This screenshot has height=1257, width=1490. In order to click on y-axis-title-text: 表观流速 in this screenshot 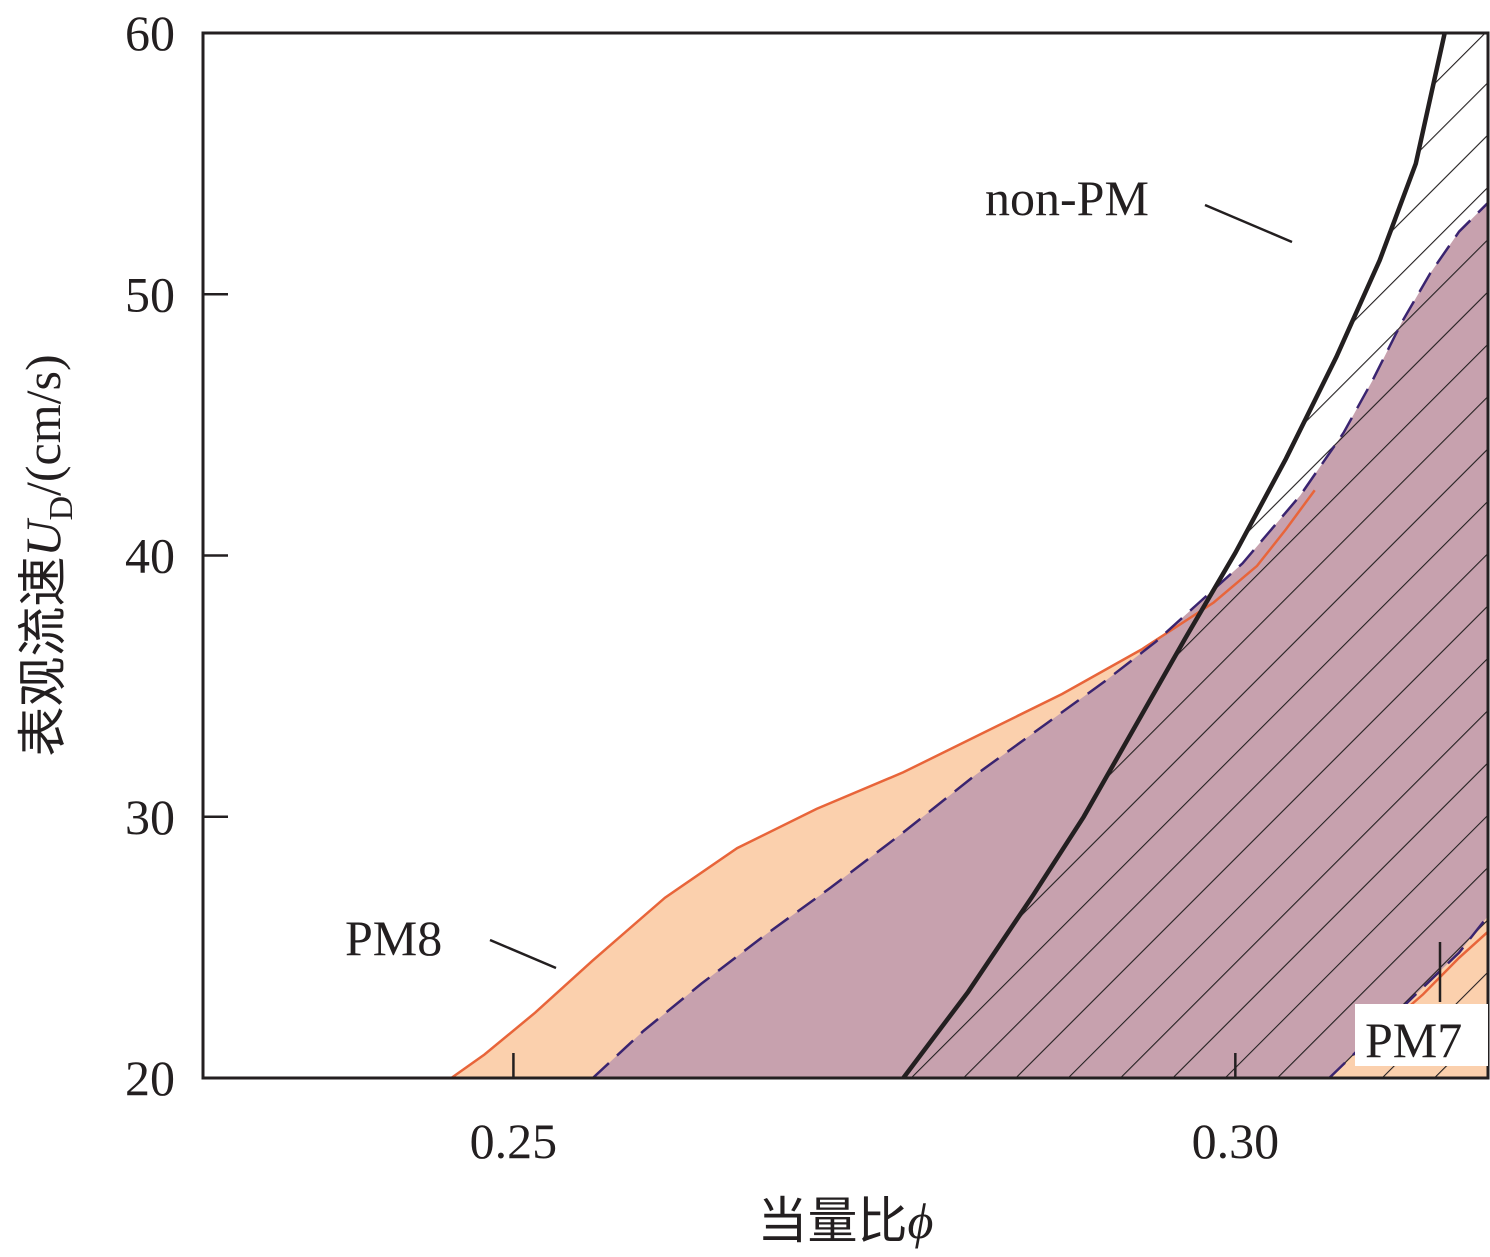, I will do `click(43, 657)`.